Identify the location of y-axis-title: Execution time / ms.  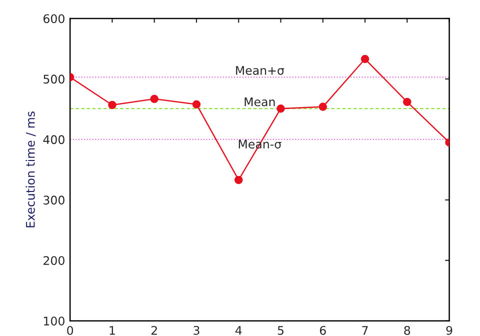
(31, 170).